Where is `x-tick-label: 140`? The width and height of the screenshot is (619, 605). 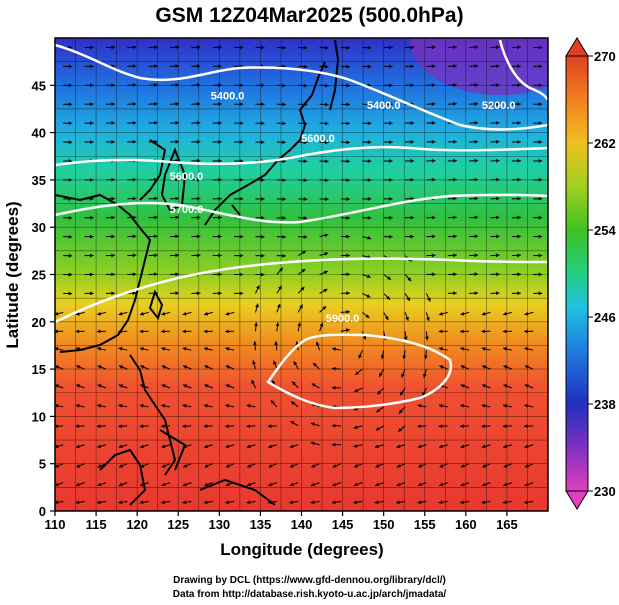 x-tick-label: 140 is located at coordinates (302, 524).